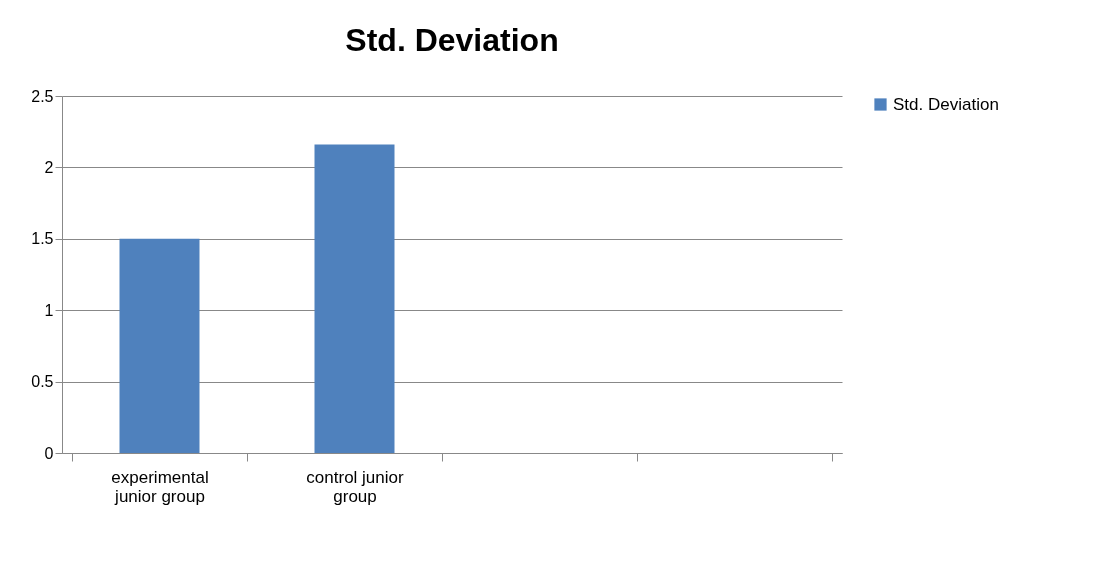 The height and width of the screenshot is (571, 1118). I want to click on x-tick-label: control junior group, so click(355, 486).